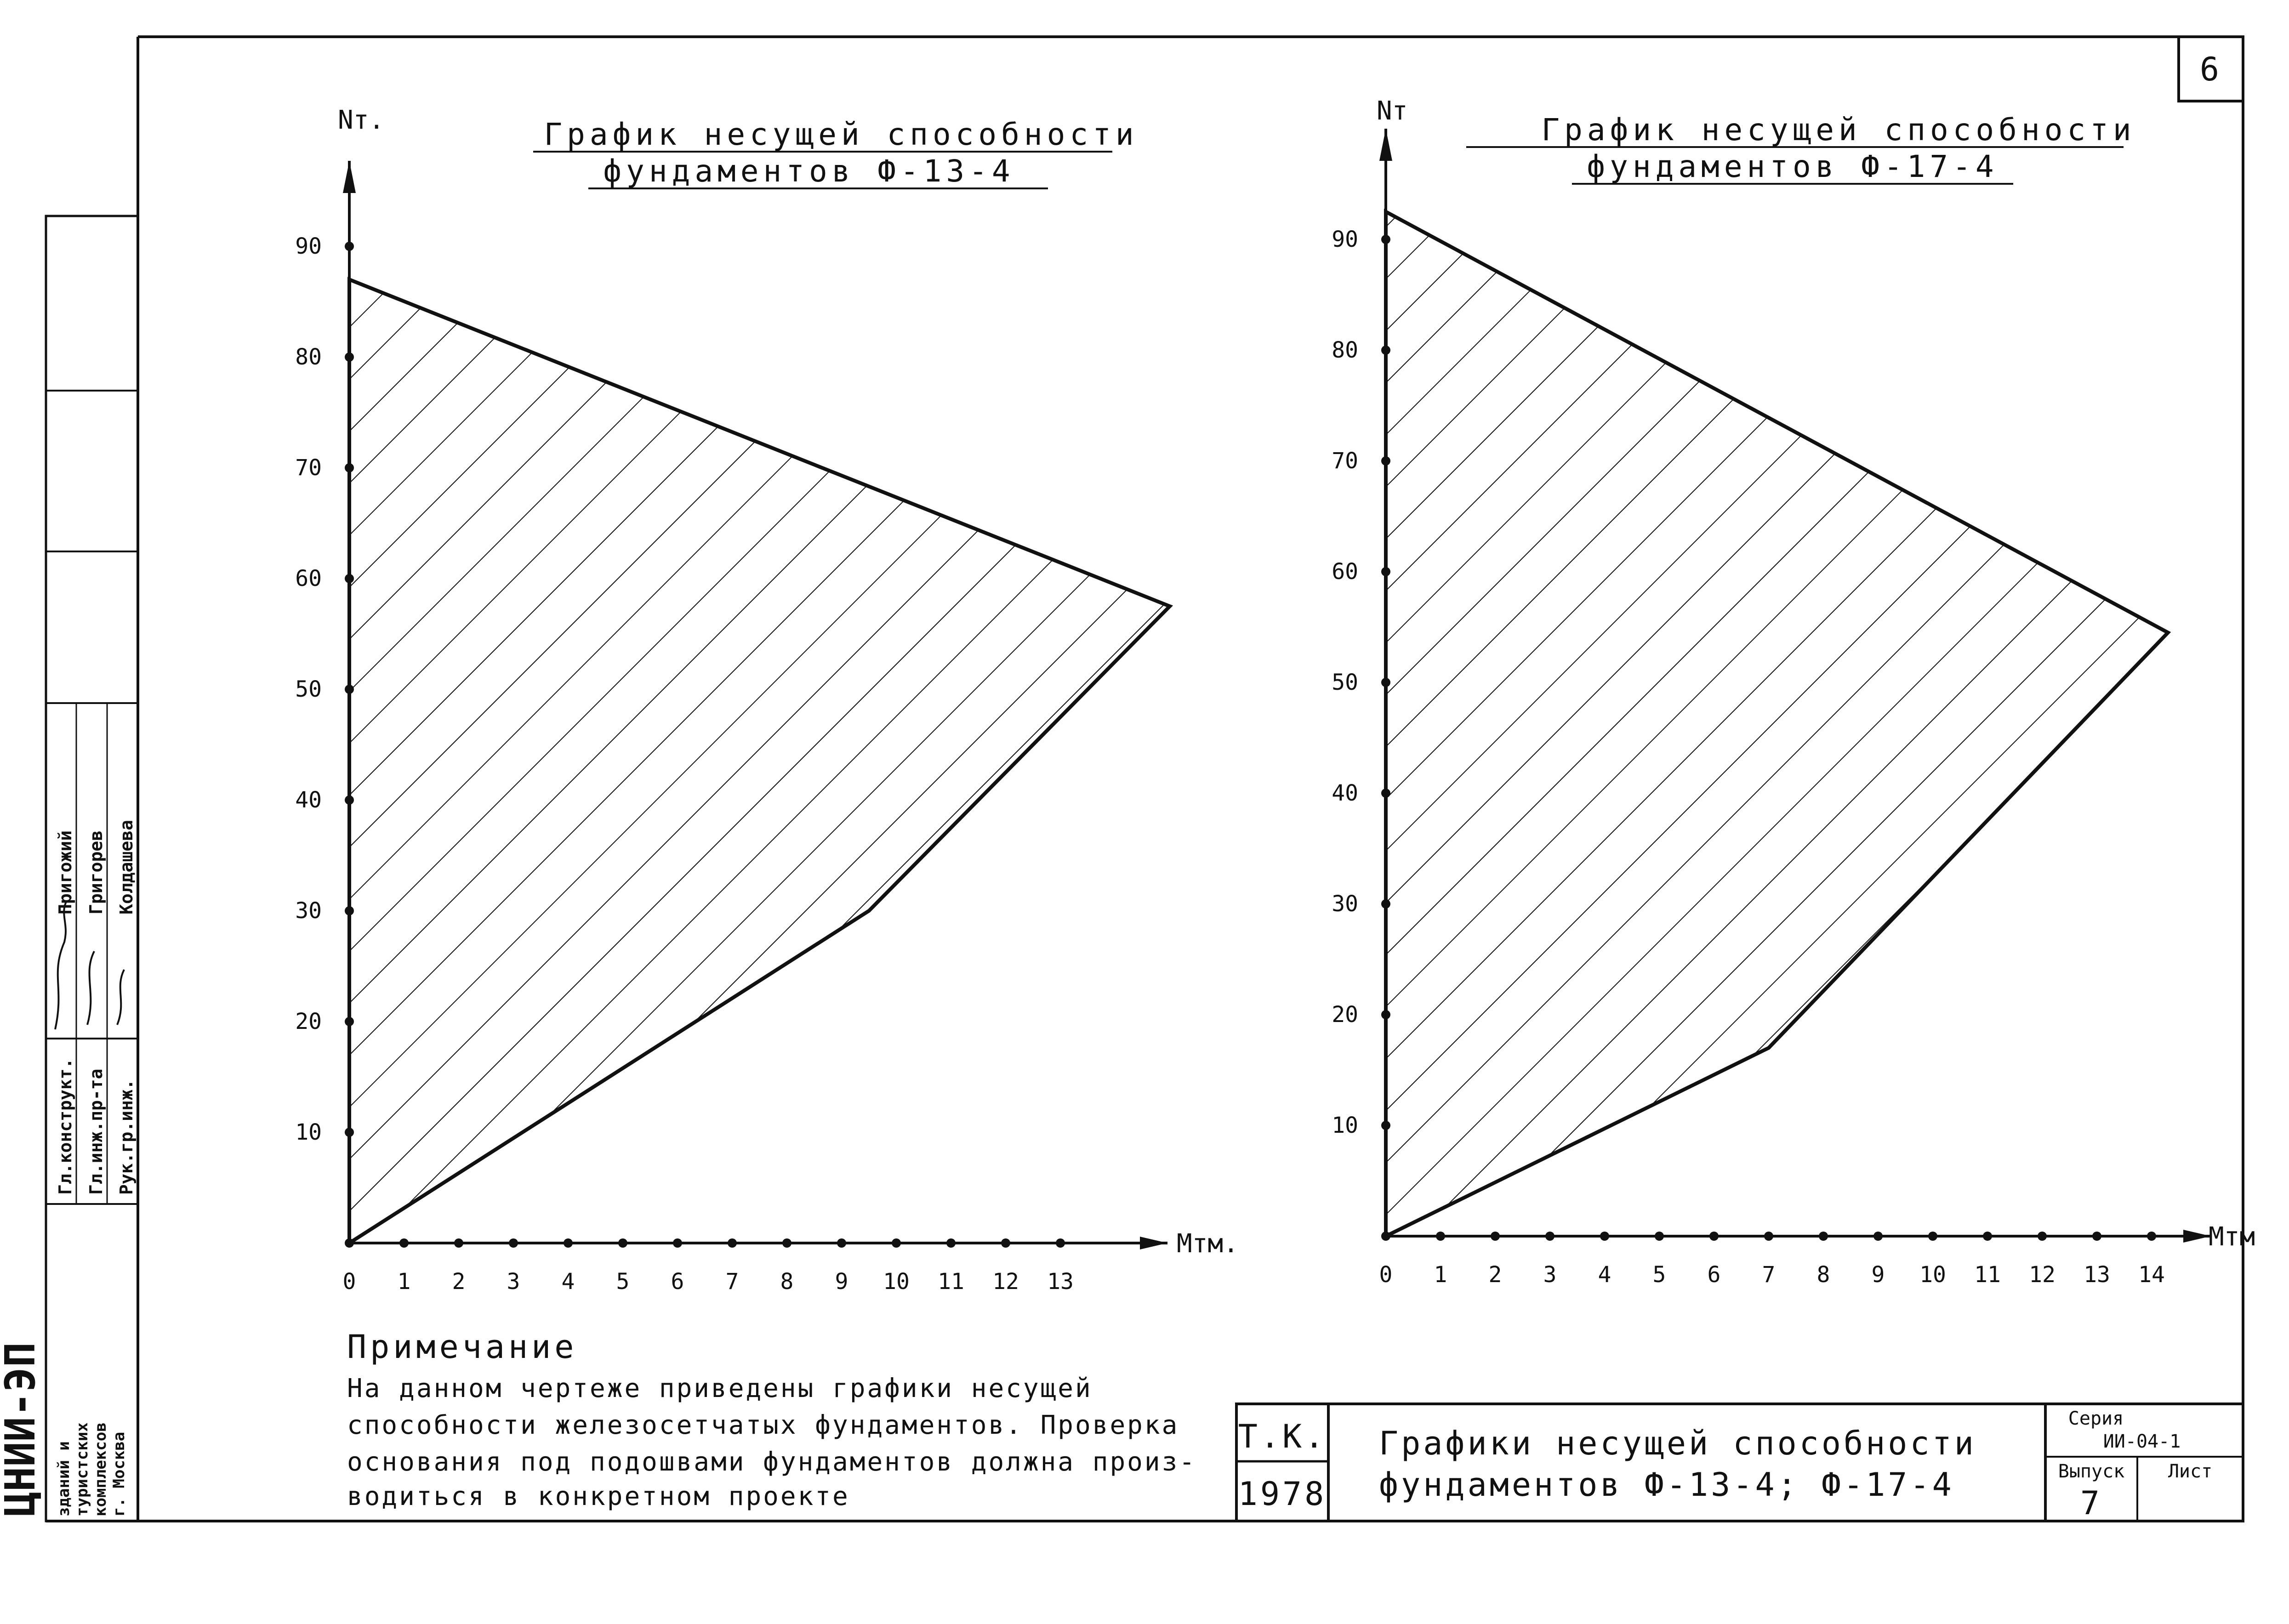  I want to click on y-axis-arrow, so click(1385, 145).